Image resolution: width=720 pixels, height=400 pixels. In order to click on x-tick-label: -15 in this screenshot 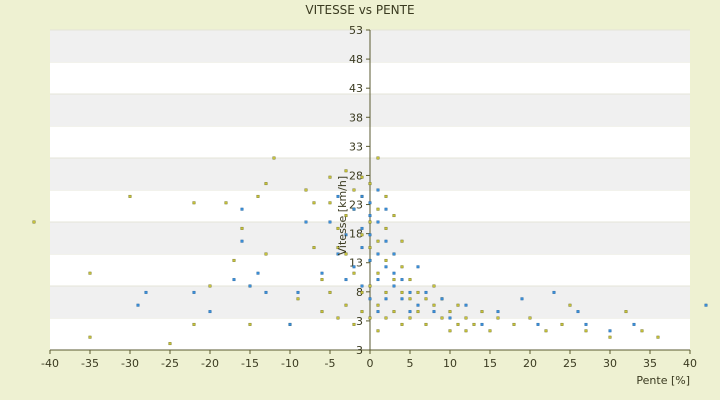, I will do `click(250, 363)`.